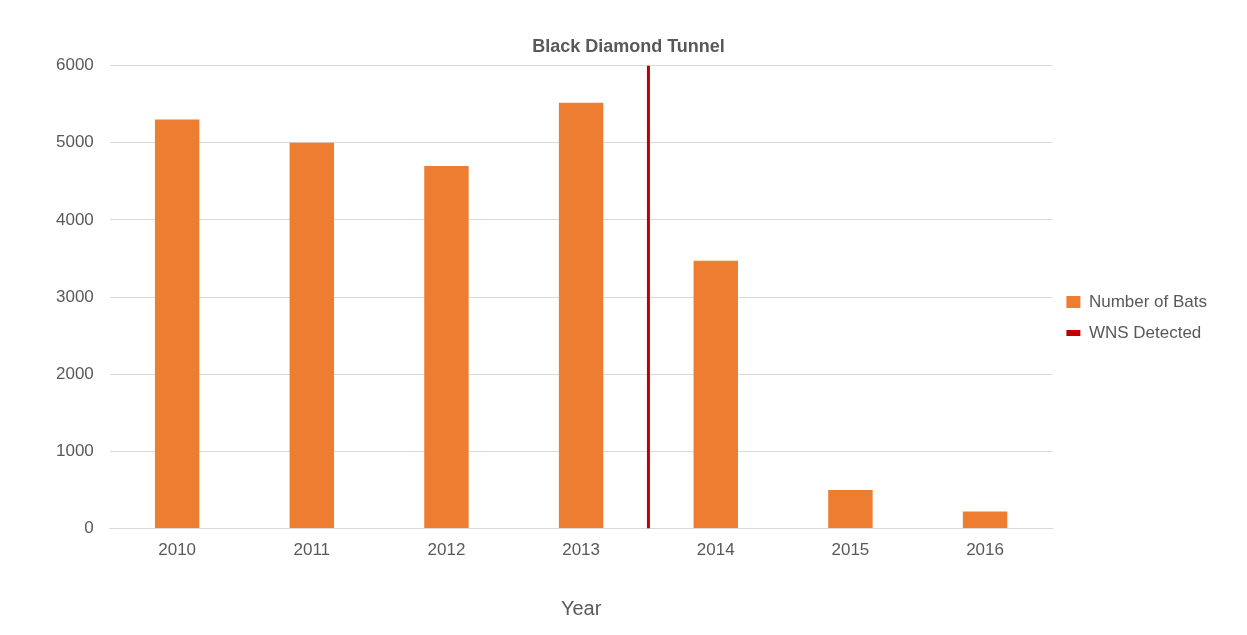  I want to click on y-tick-label: 3000, so click(74, 296).